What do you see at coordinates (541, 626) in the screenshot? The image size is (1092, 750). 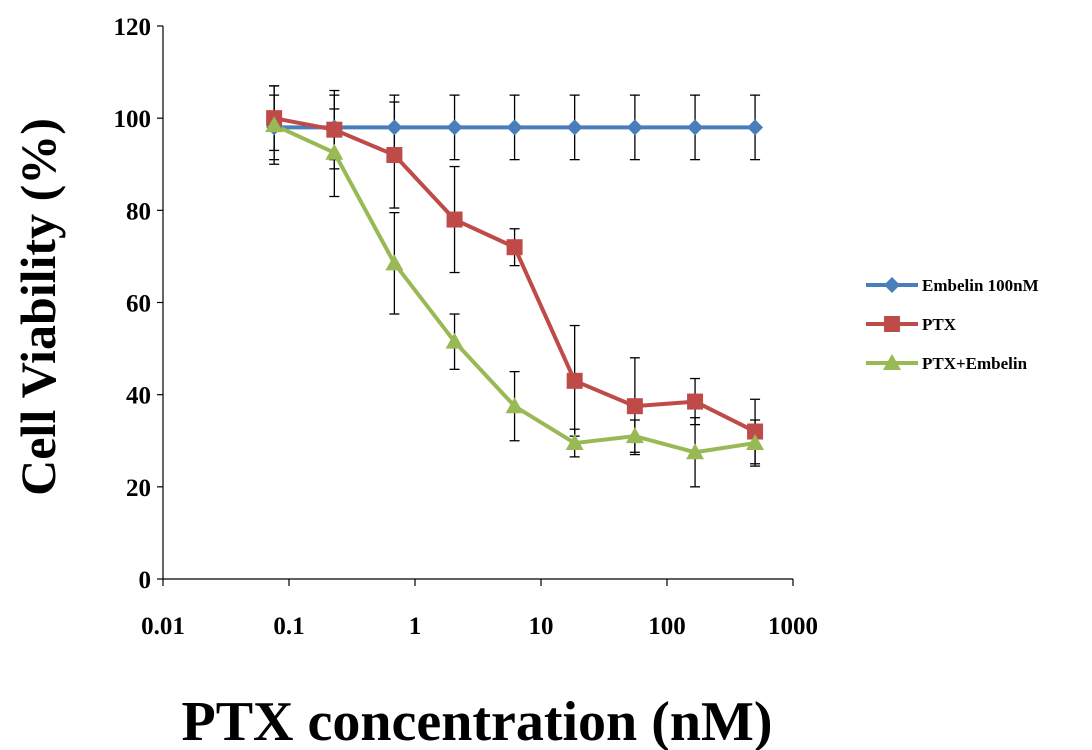 I see `x-tick-label: 10` at bounding box center [541, 626].